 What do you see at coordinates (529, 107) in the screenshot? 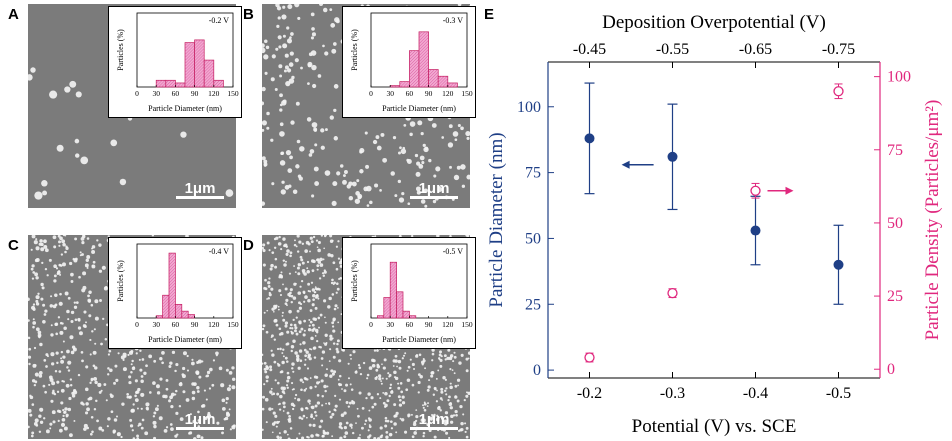
I see `y-tick-label: 100` at bounding box center [529, 107].